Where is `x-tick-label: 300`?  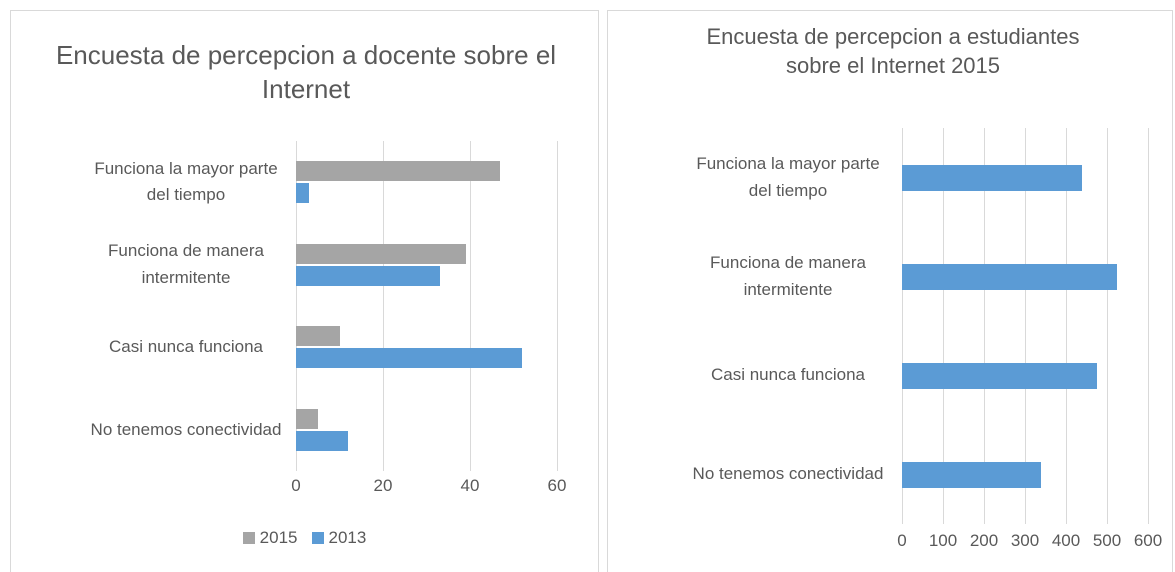 x-tick-label: 300 is located at coordinates (1025, 540).